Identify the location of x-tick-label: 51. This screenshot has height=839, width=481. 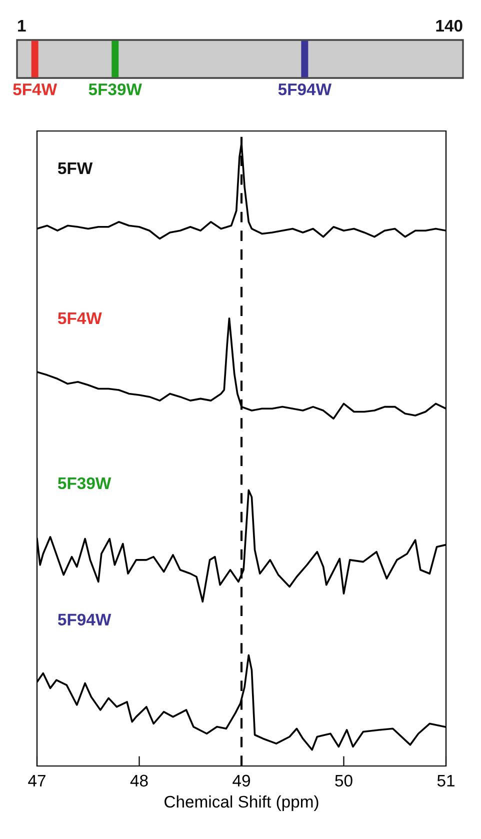
(445, 780).